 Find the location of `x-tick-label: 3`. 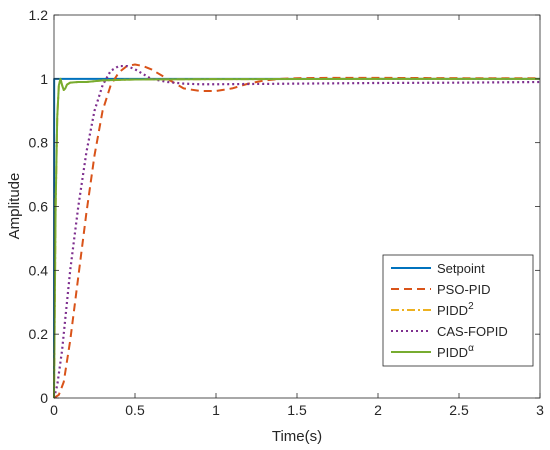

x-tick-label: 3 is located at coordinates (540, 410).